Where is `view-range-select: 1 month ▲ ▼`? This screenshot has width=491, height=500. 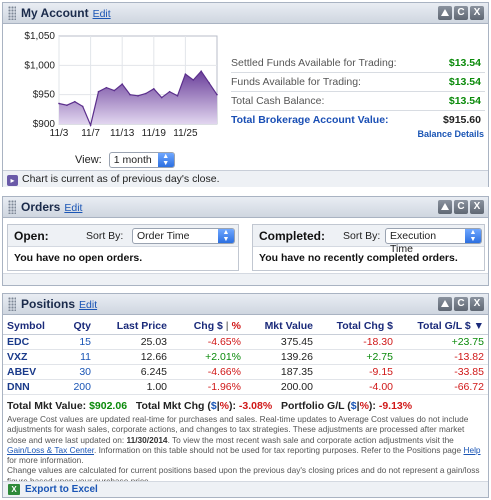 view-range-select: 1 month ▲ ▼ is located at coordinates (141, 160).